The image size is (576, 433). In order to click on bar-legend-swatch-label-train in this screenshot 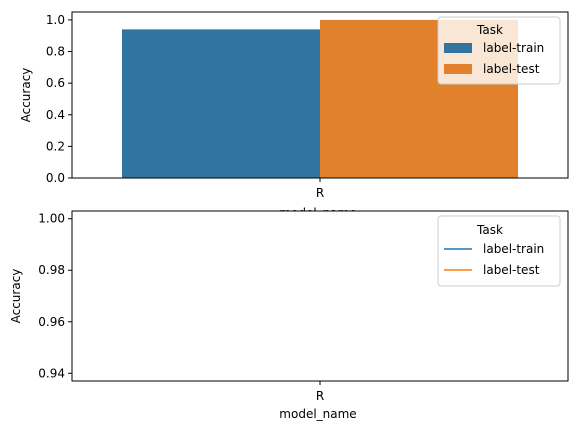, I will do `click(458, 48)`.